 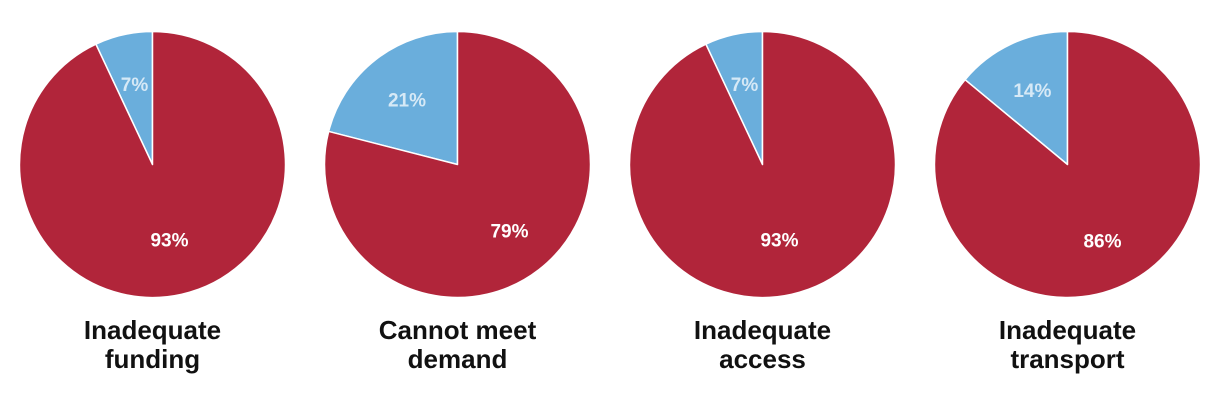 What do you see at coordinates (762, 359) in the screenshot?
I see `pie-caption-line-2: access` at bounding box center [762, 359].